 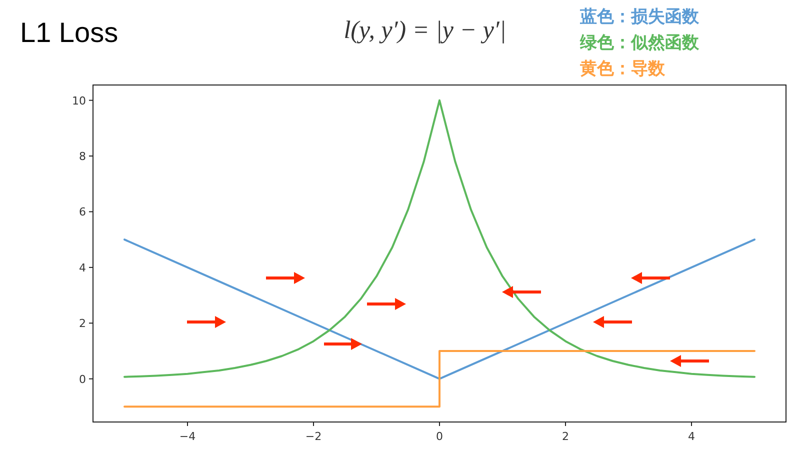 I want to click on x-tick-label: −2, so click(x=313, y=436).